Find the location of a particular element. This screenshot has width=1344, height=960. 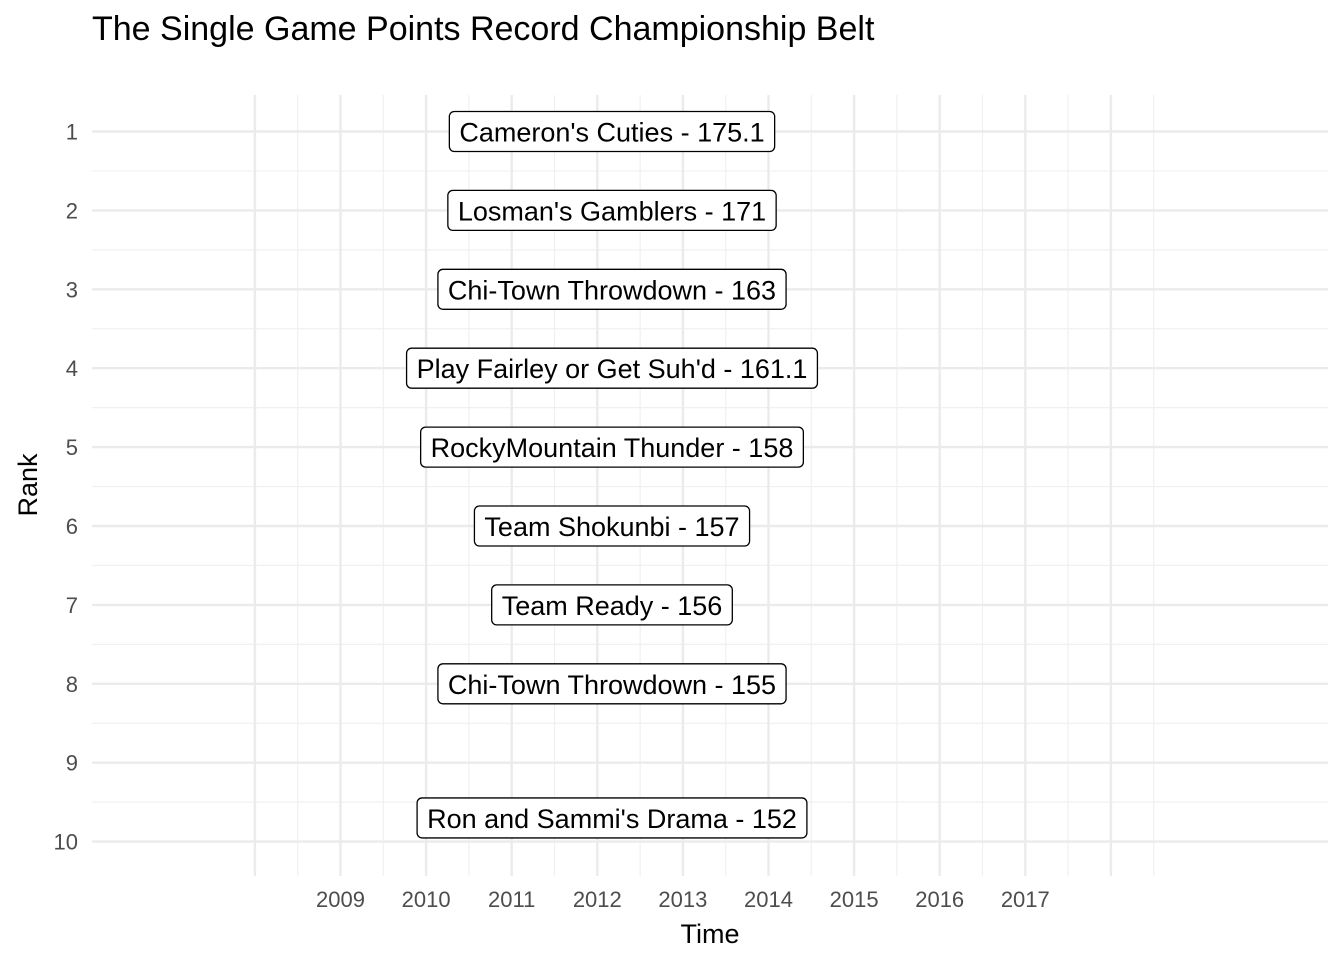

y-axis-ticks: 1 2 3 4 5 6 7 8 9 10 is located at coordinates (66, 487).